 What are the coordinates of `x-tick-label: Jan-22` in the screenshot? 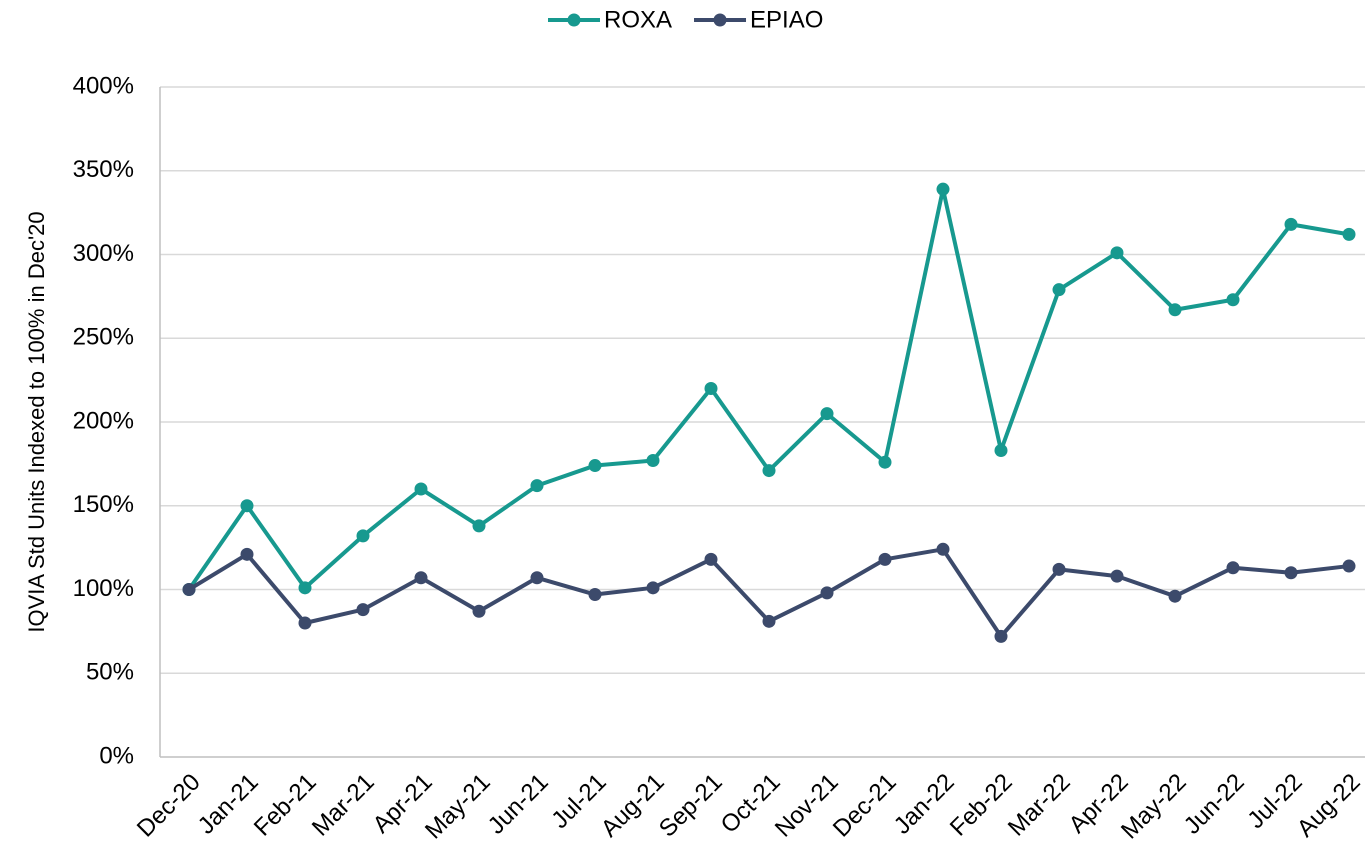 It's located at (924, 804).